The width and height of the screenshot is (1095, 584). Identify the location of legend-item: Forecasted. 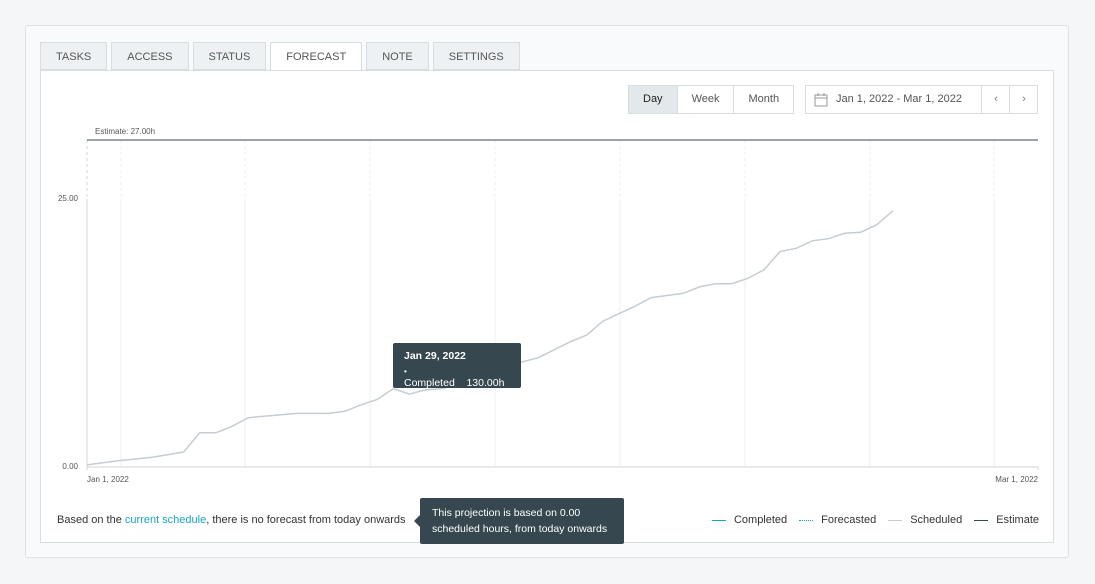
(837, 520).